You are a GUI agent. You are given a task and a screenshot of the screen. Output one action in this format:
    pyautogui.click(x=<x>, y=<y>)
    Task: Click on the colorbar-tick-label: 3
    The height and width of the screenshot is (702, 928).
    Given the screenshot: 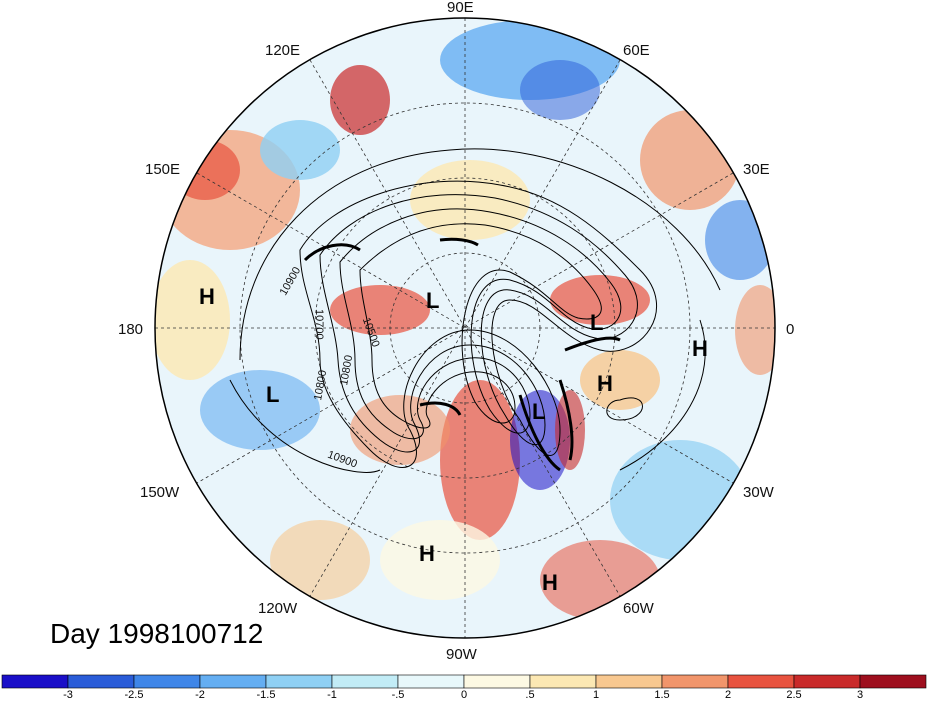 What is the action you would take?
    pyautogui.click(x=860, y=695)
    